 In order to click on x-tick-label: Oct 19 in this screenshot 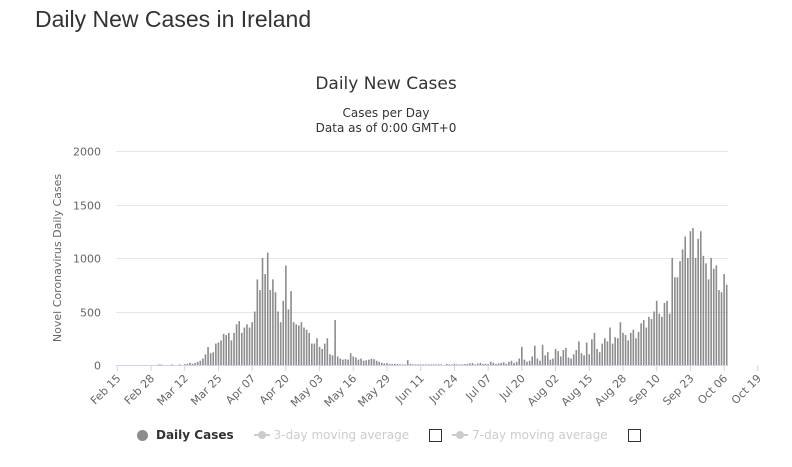, I will do `click(746, 389)`.